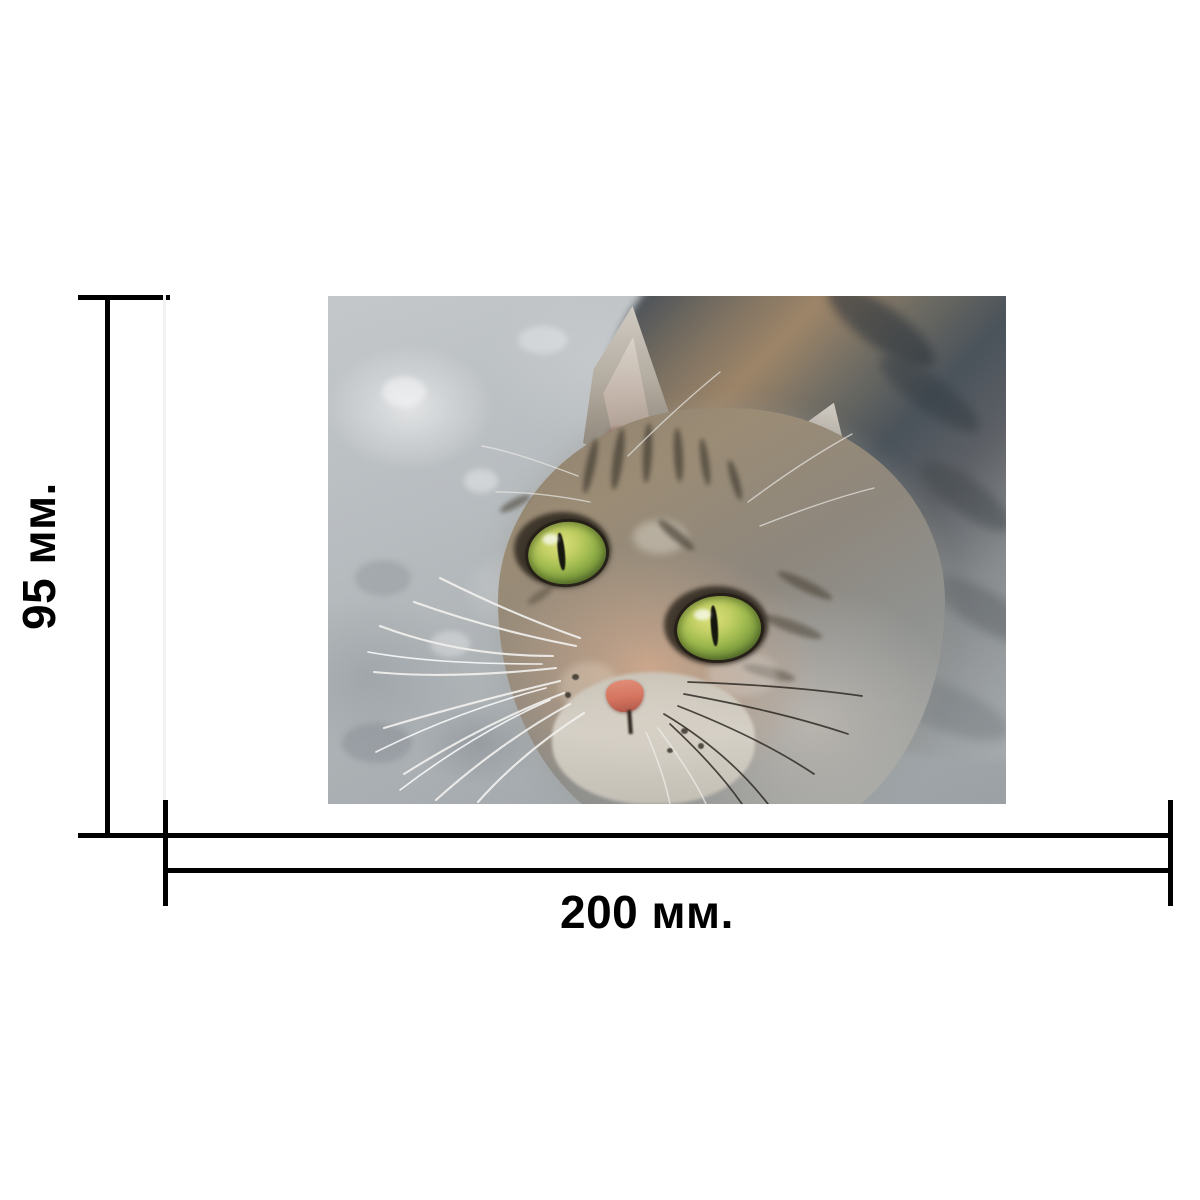  Describe the element at coordinates (164, 600) in the screenshot. I see `height-extension-line` at that location.